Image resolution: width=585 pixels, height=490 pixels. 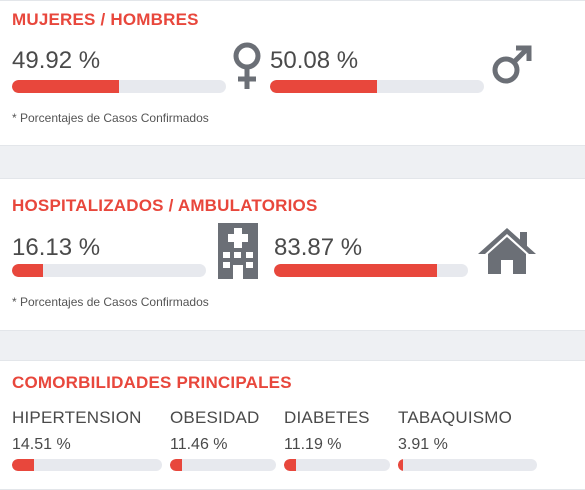 I want to click on comorbidity-label: HIPERTENSION, so click(x=77, y=417).